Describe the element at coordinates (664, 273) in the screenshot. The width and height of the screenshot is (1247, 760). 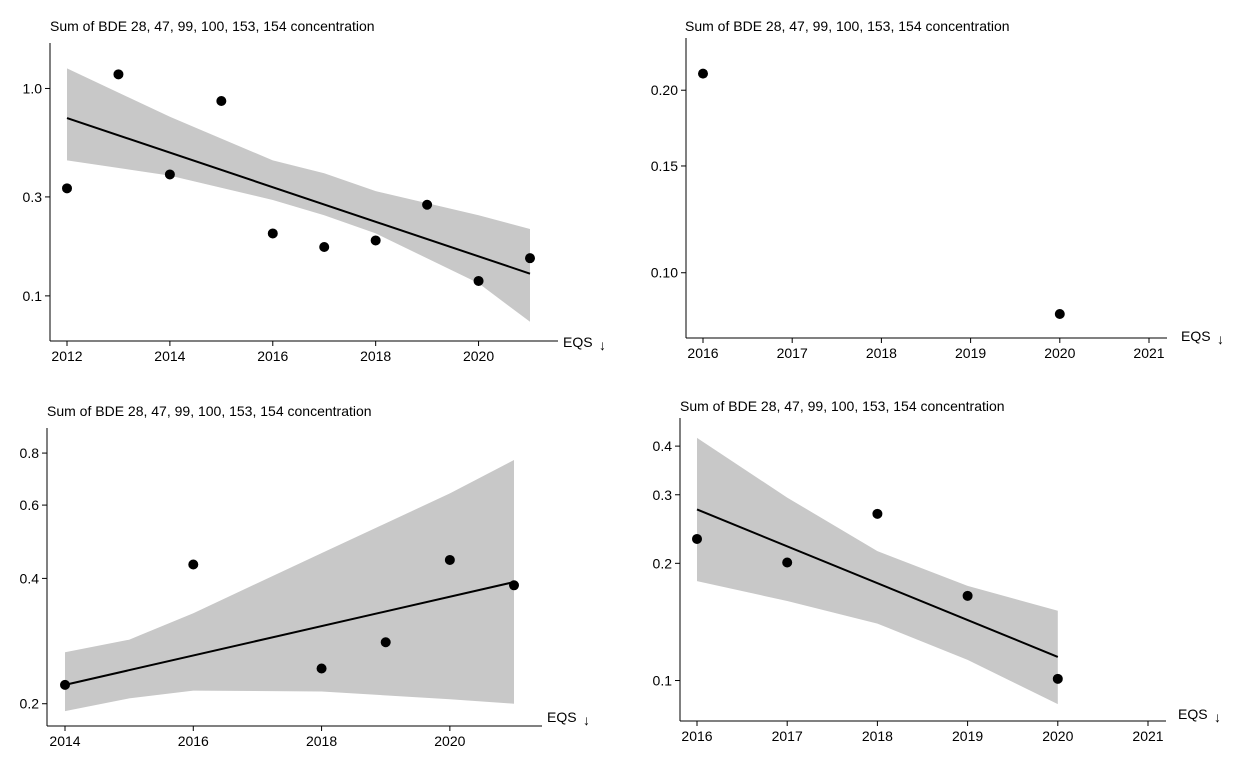
I see `y-tick-label: 0.10` at that location.